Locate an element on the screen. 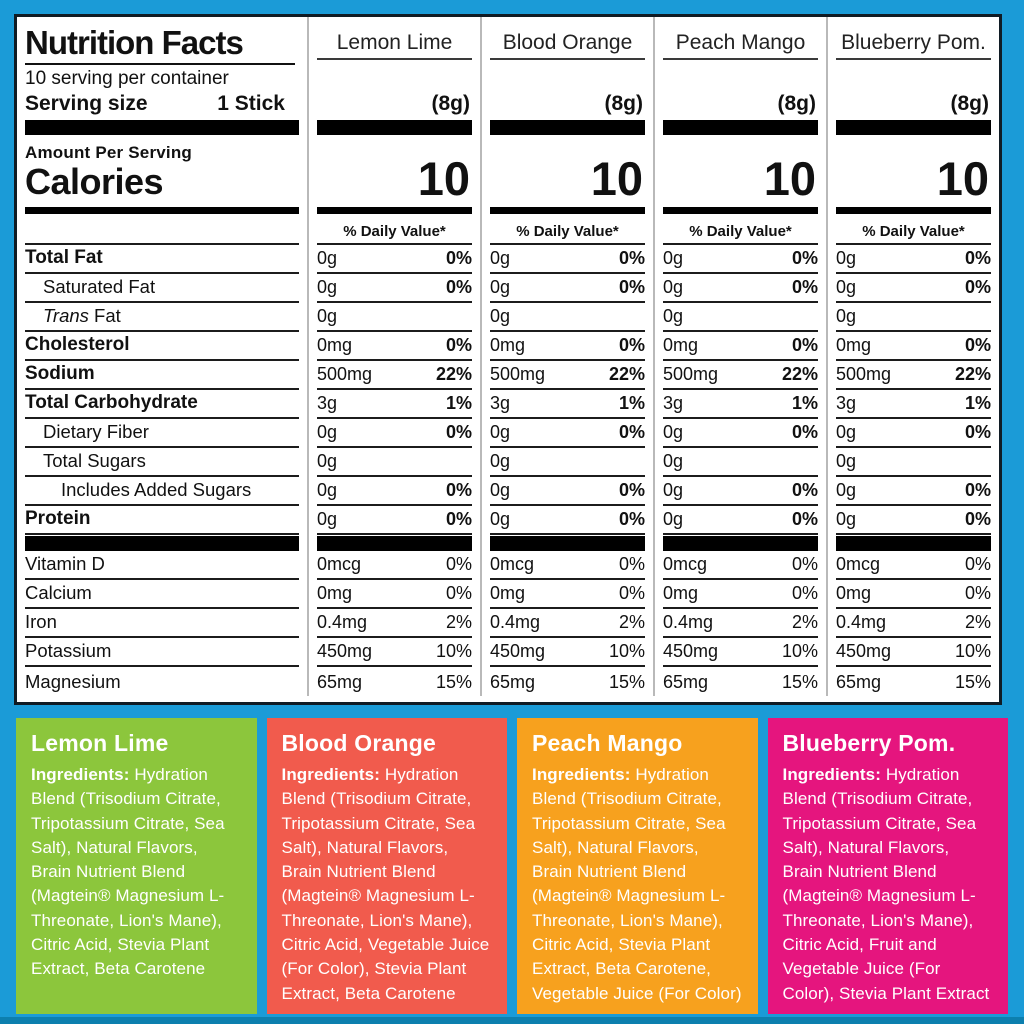 This screenshot has width=1024, height=1024. row-underline: 65mg 15% is located at coordinates (913, 681).